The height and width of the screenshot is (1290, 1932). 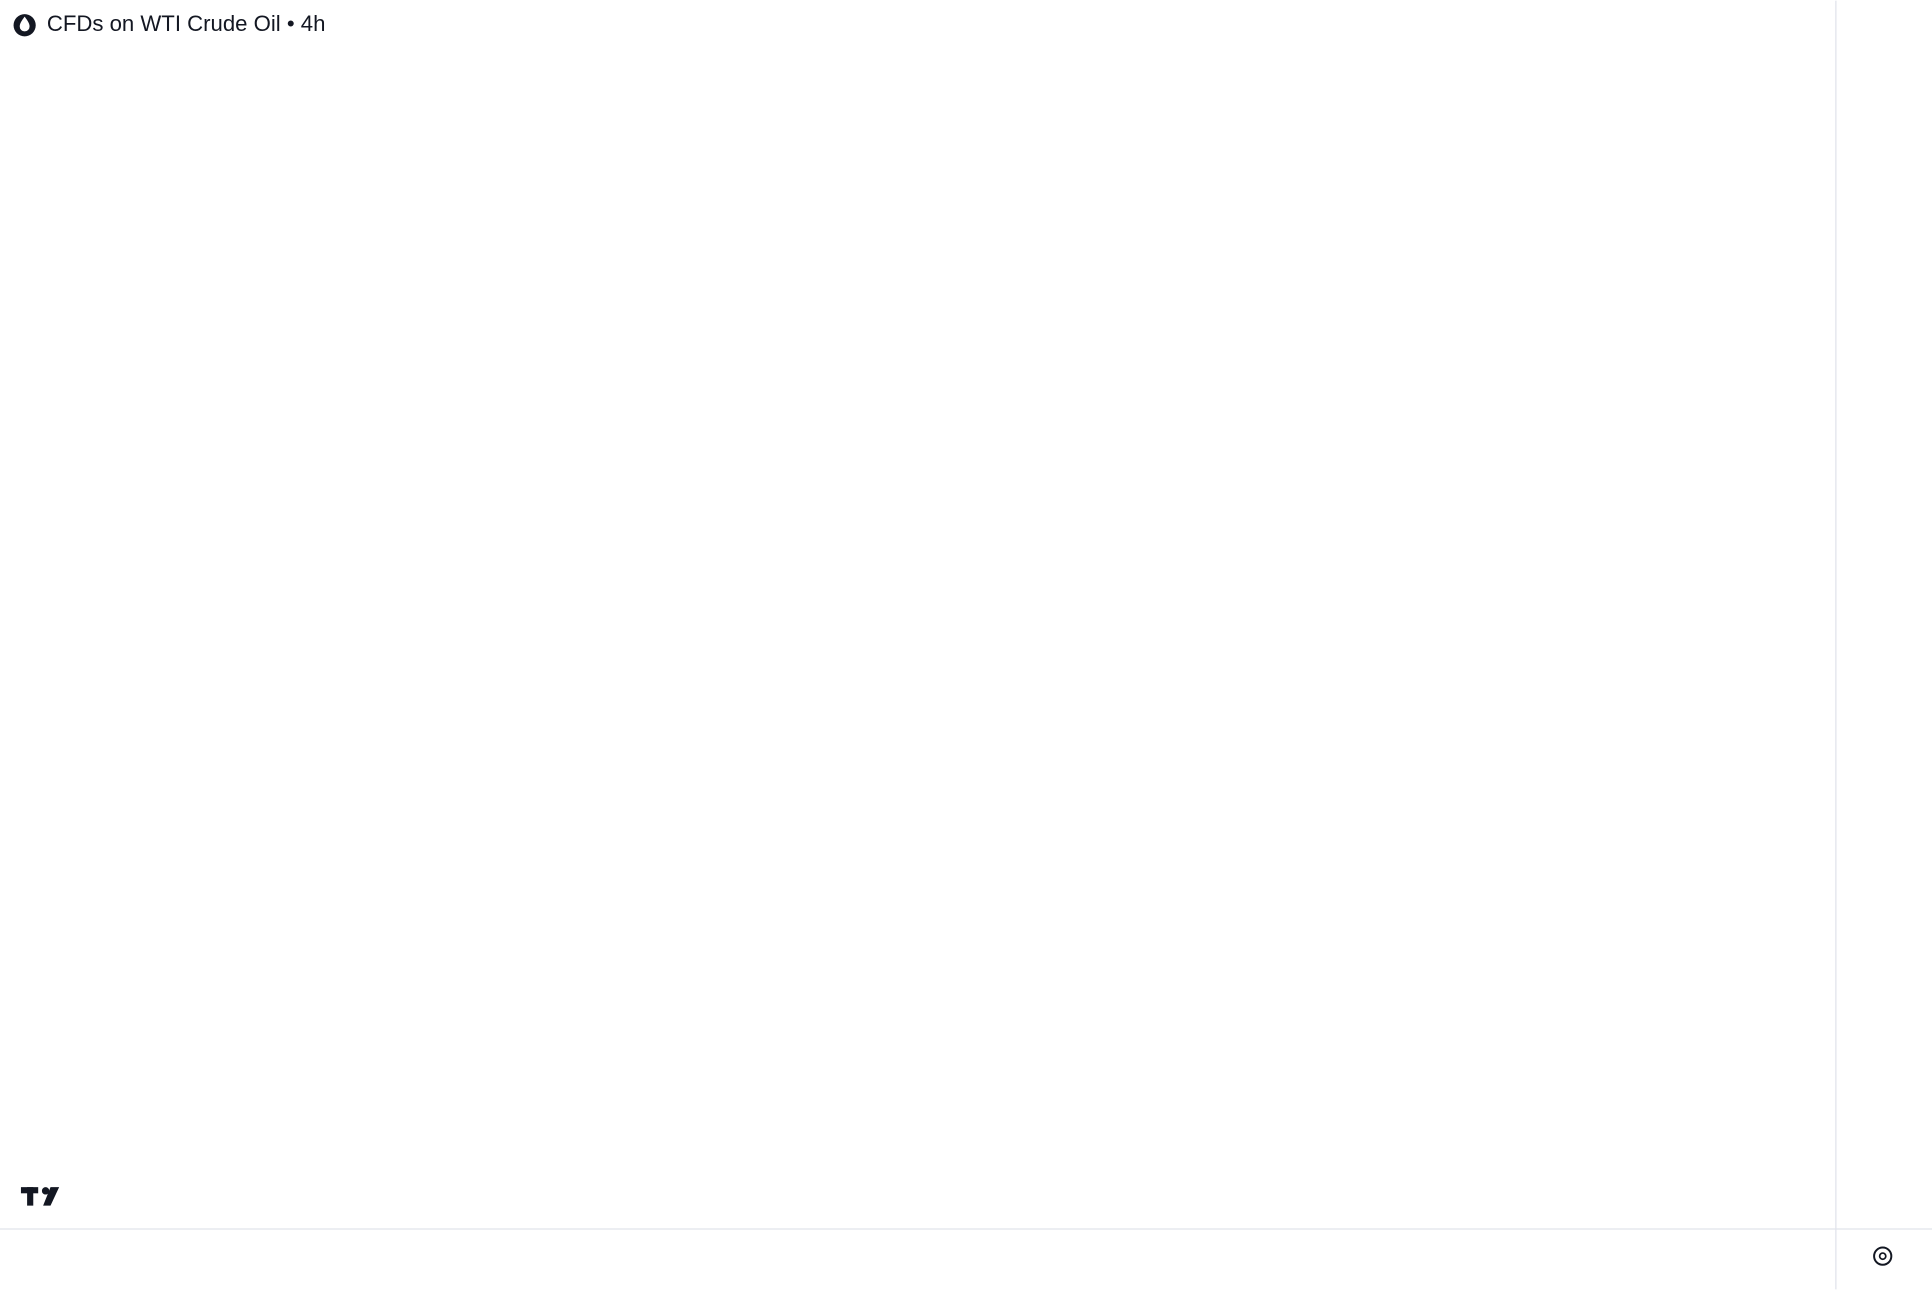 What do you see at coordinates (24, 24) in the screenshot?
I see `symbol-icon-drop` at bounding box center [24, 24].